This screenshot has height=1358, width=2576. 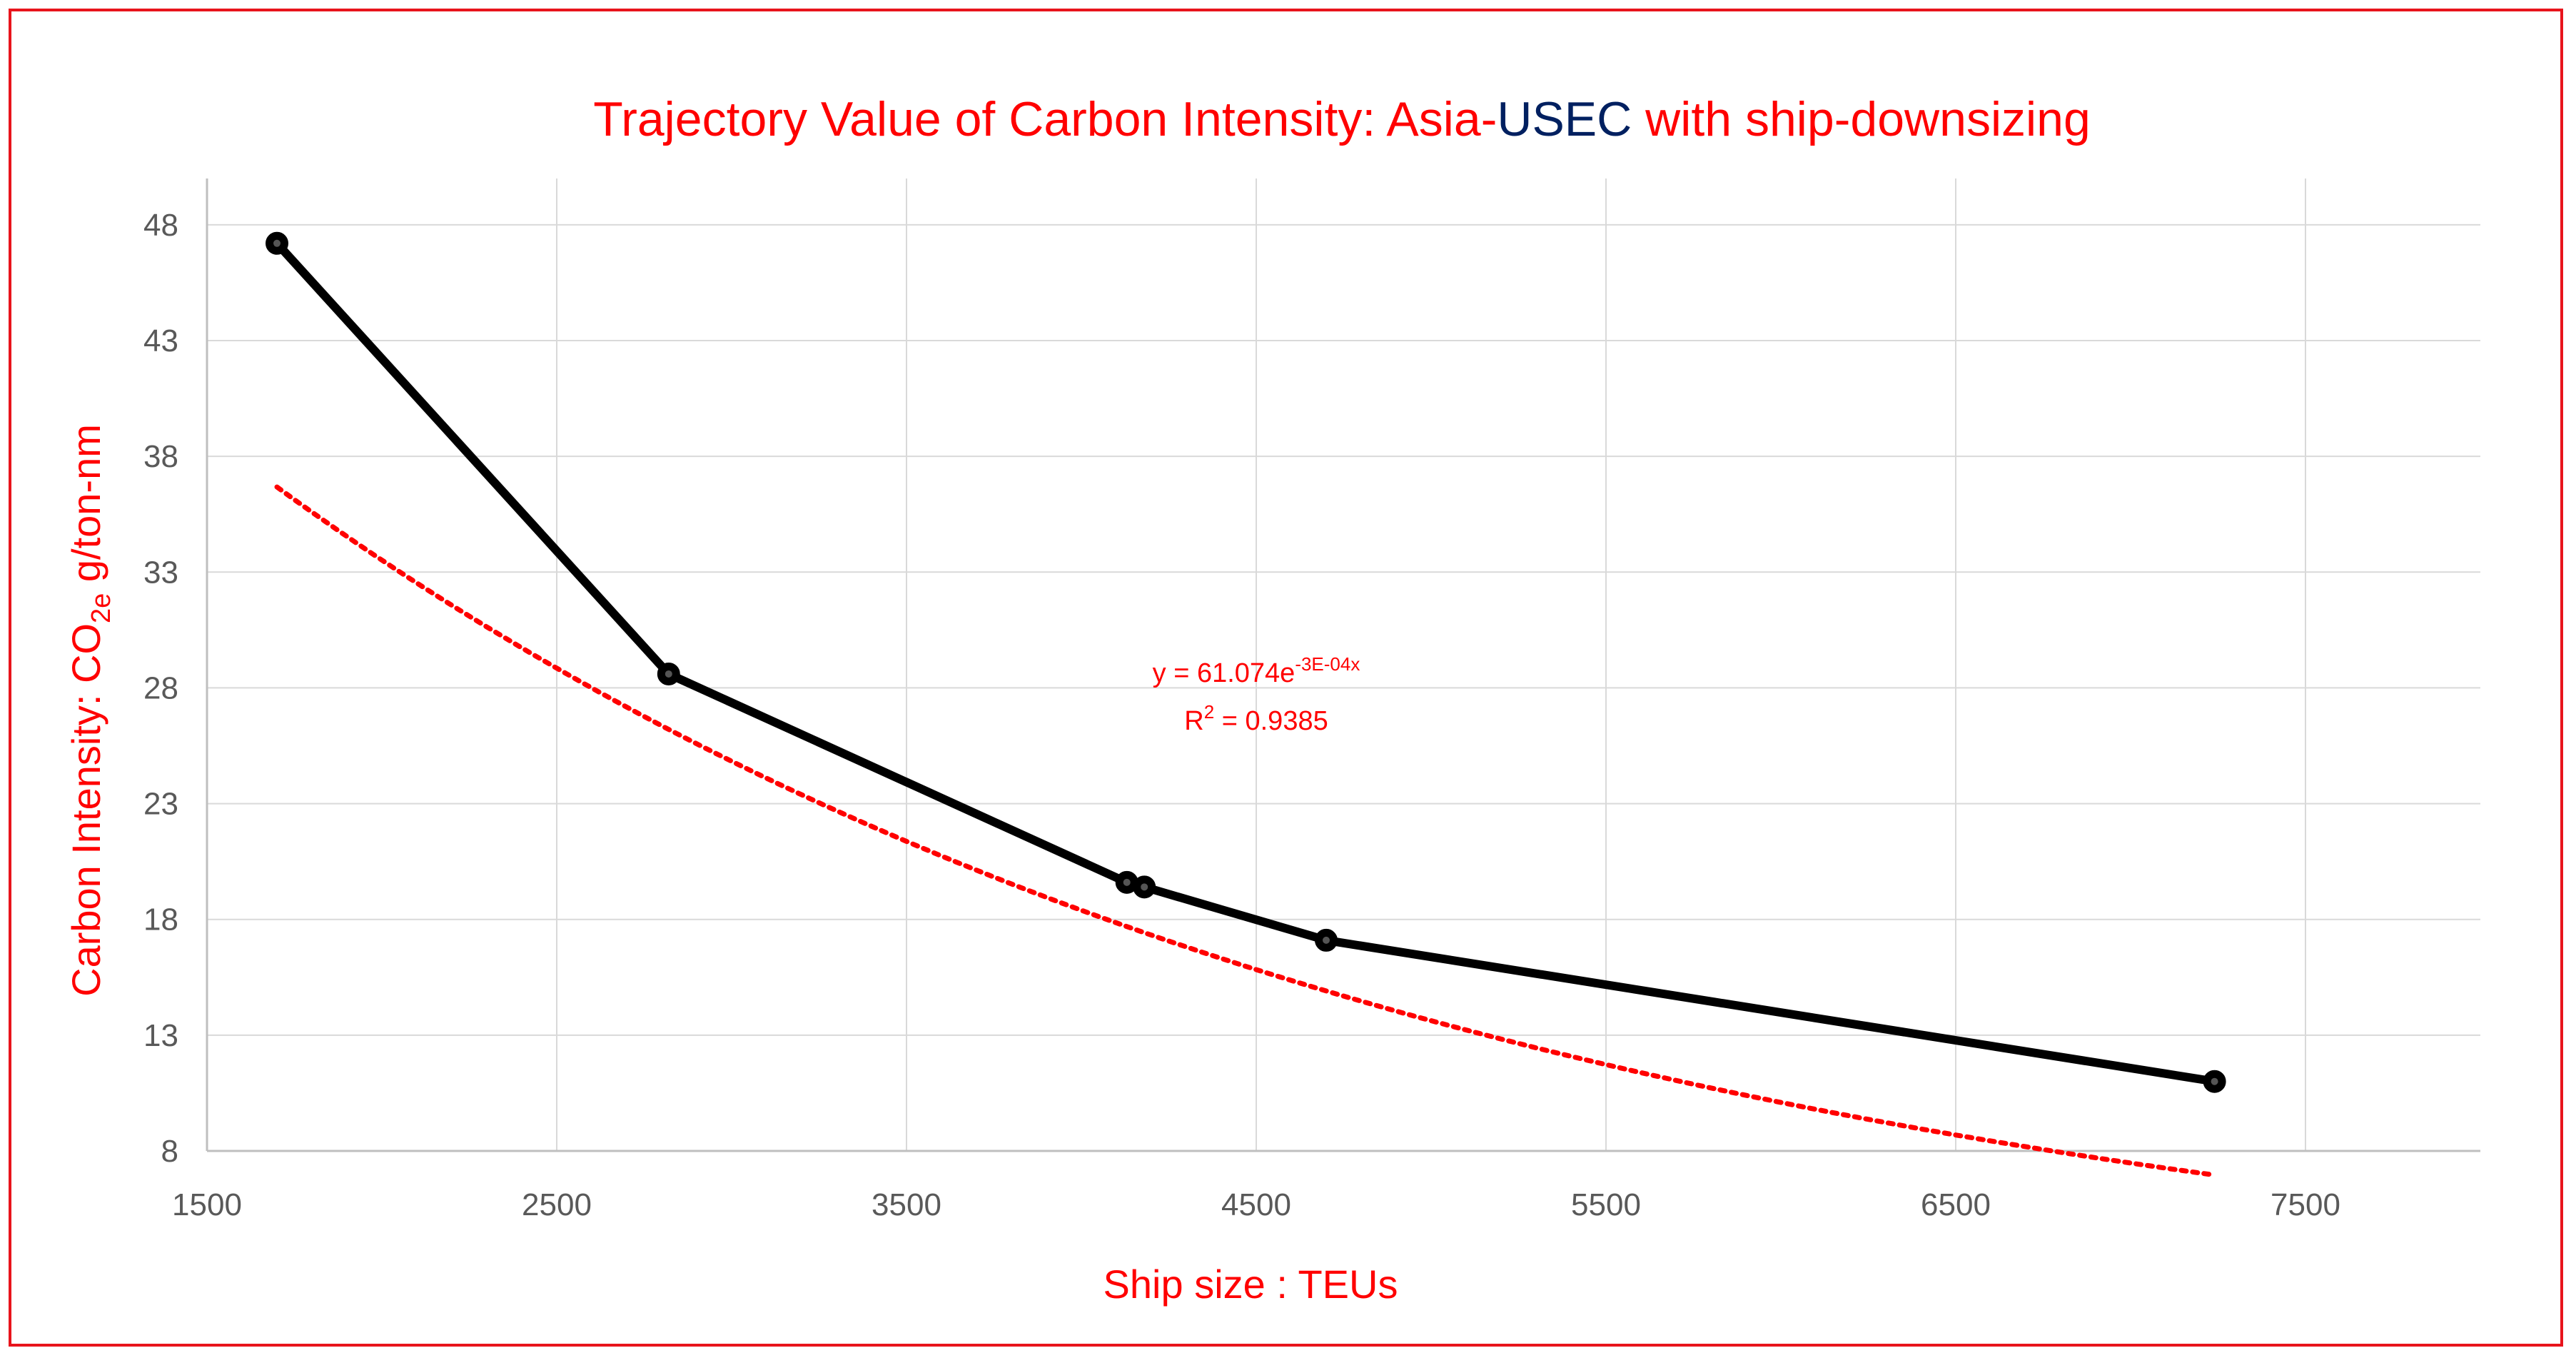 I want to click on y-axis-title-text: Carbon Intensity: CO, so click(x=86, y=810).